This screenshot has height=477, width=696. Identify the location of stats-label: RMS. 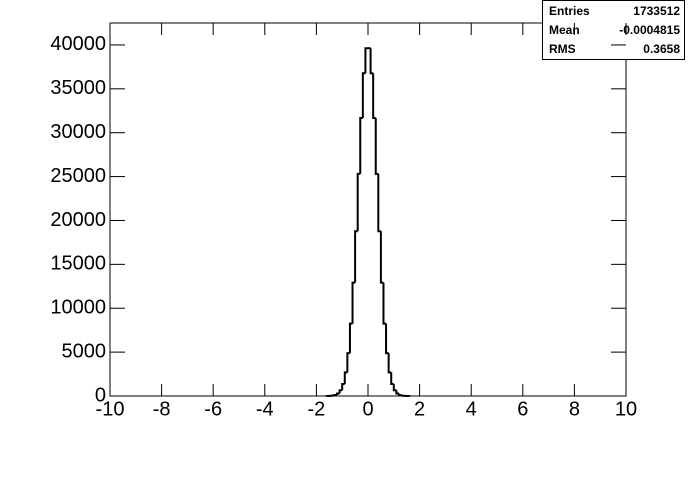
(562, 49).